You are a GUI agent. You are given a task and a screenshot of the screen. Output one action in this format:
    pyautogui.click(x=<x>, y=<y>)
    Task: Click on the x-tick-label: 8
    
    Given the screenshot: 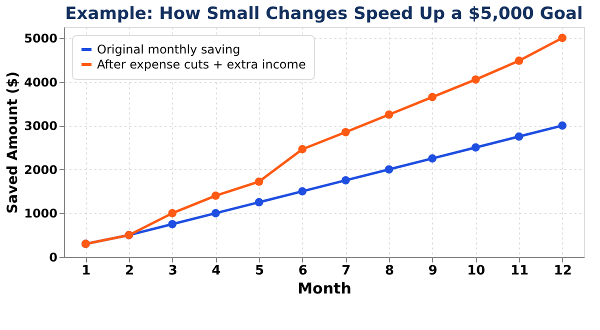 What is the action you would take?
    pyautogui.click(x=389, y=271)
    